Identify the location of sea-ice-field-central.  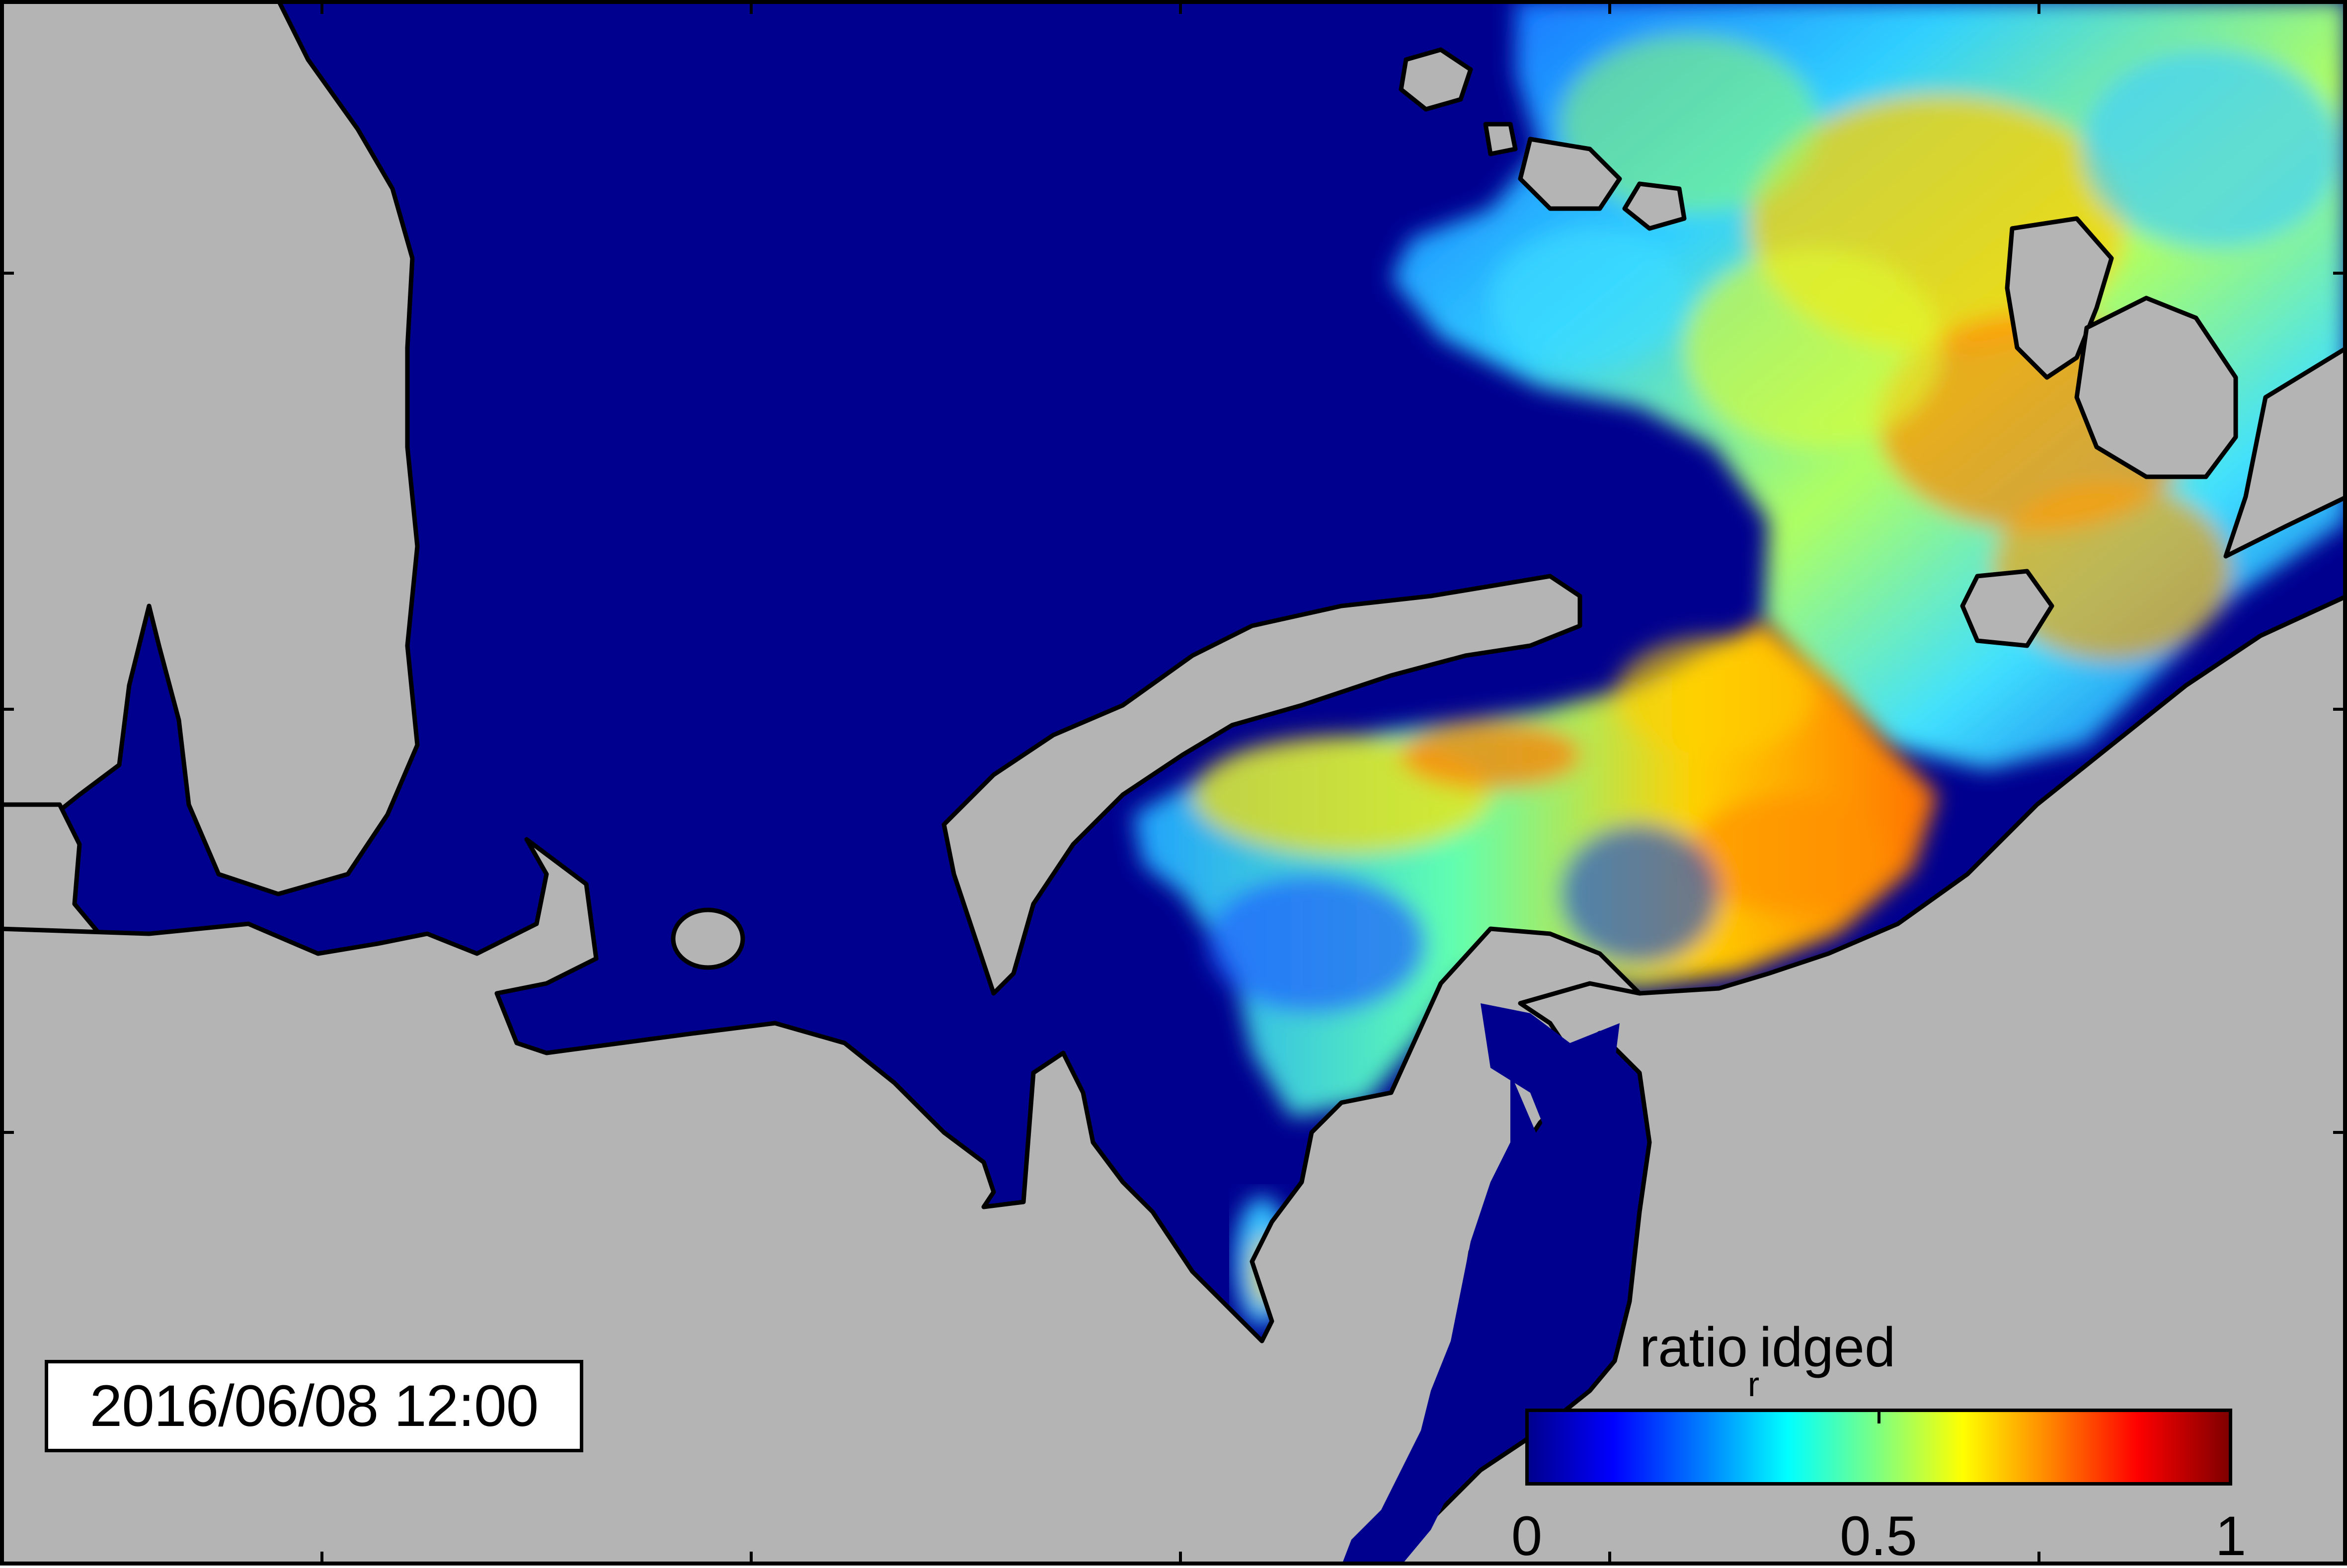
(1535, 870).